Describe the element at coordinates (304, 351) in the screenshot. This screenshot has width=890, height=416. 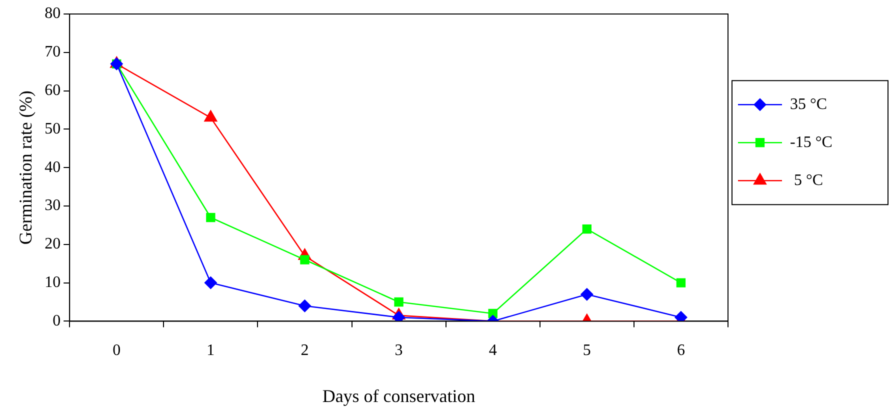
I see `x-tick-label: 2` at that location.